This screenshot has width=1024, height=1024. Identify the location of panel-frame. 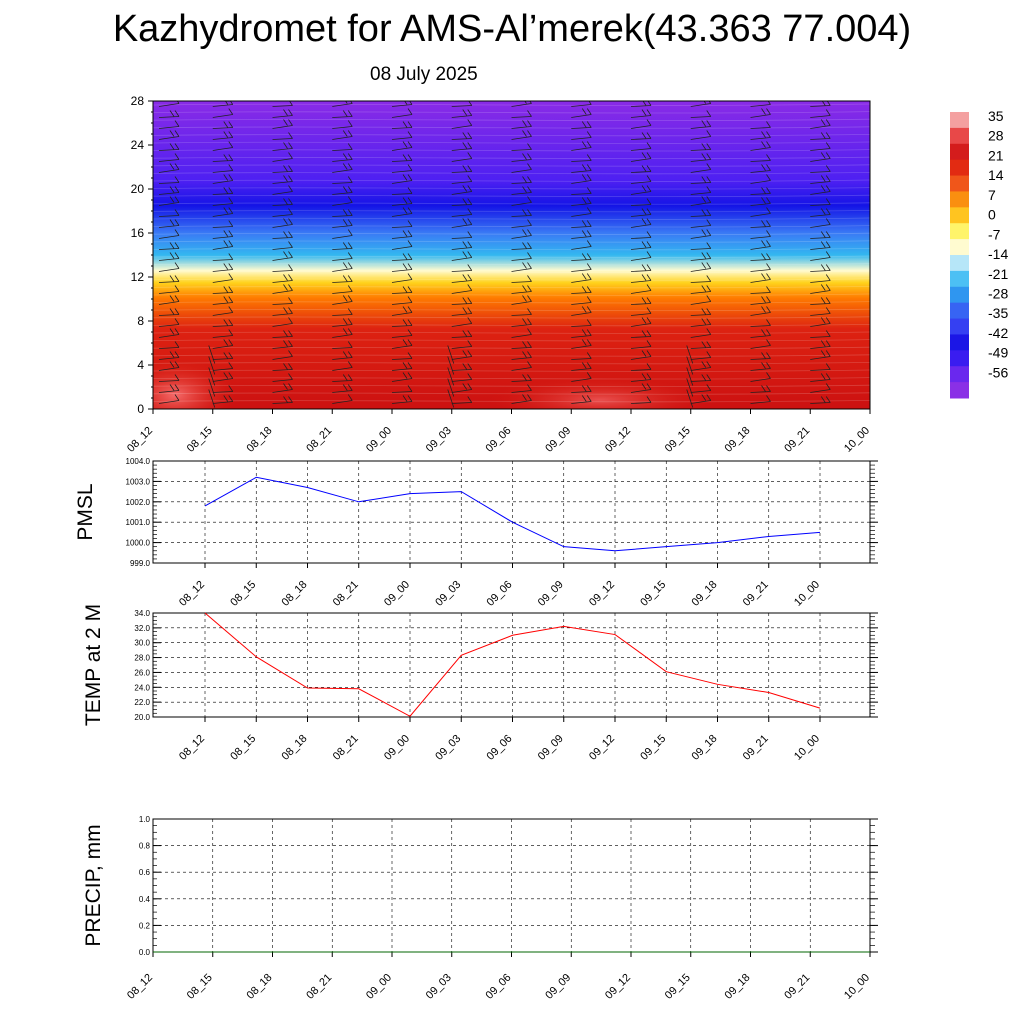
(511, 512).